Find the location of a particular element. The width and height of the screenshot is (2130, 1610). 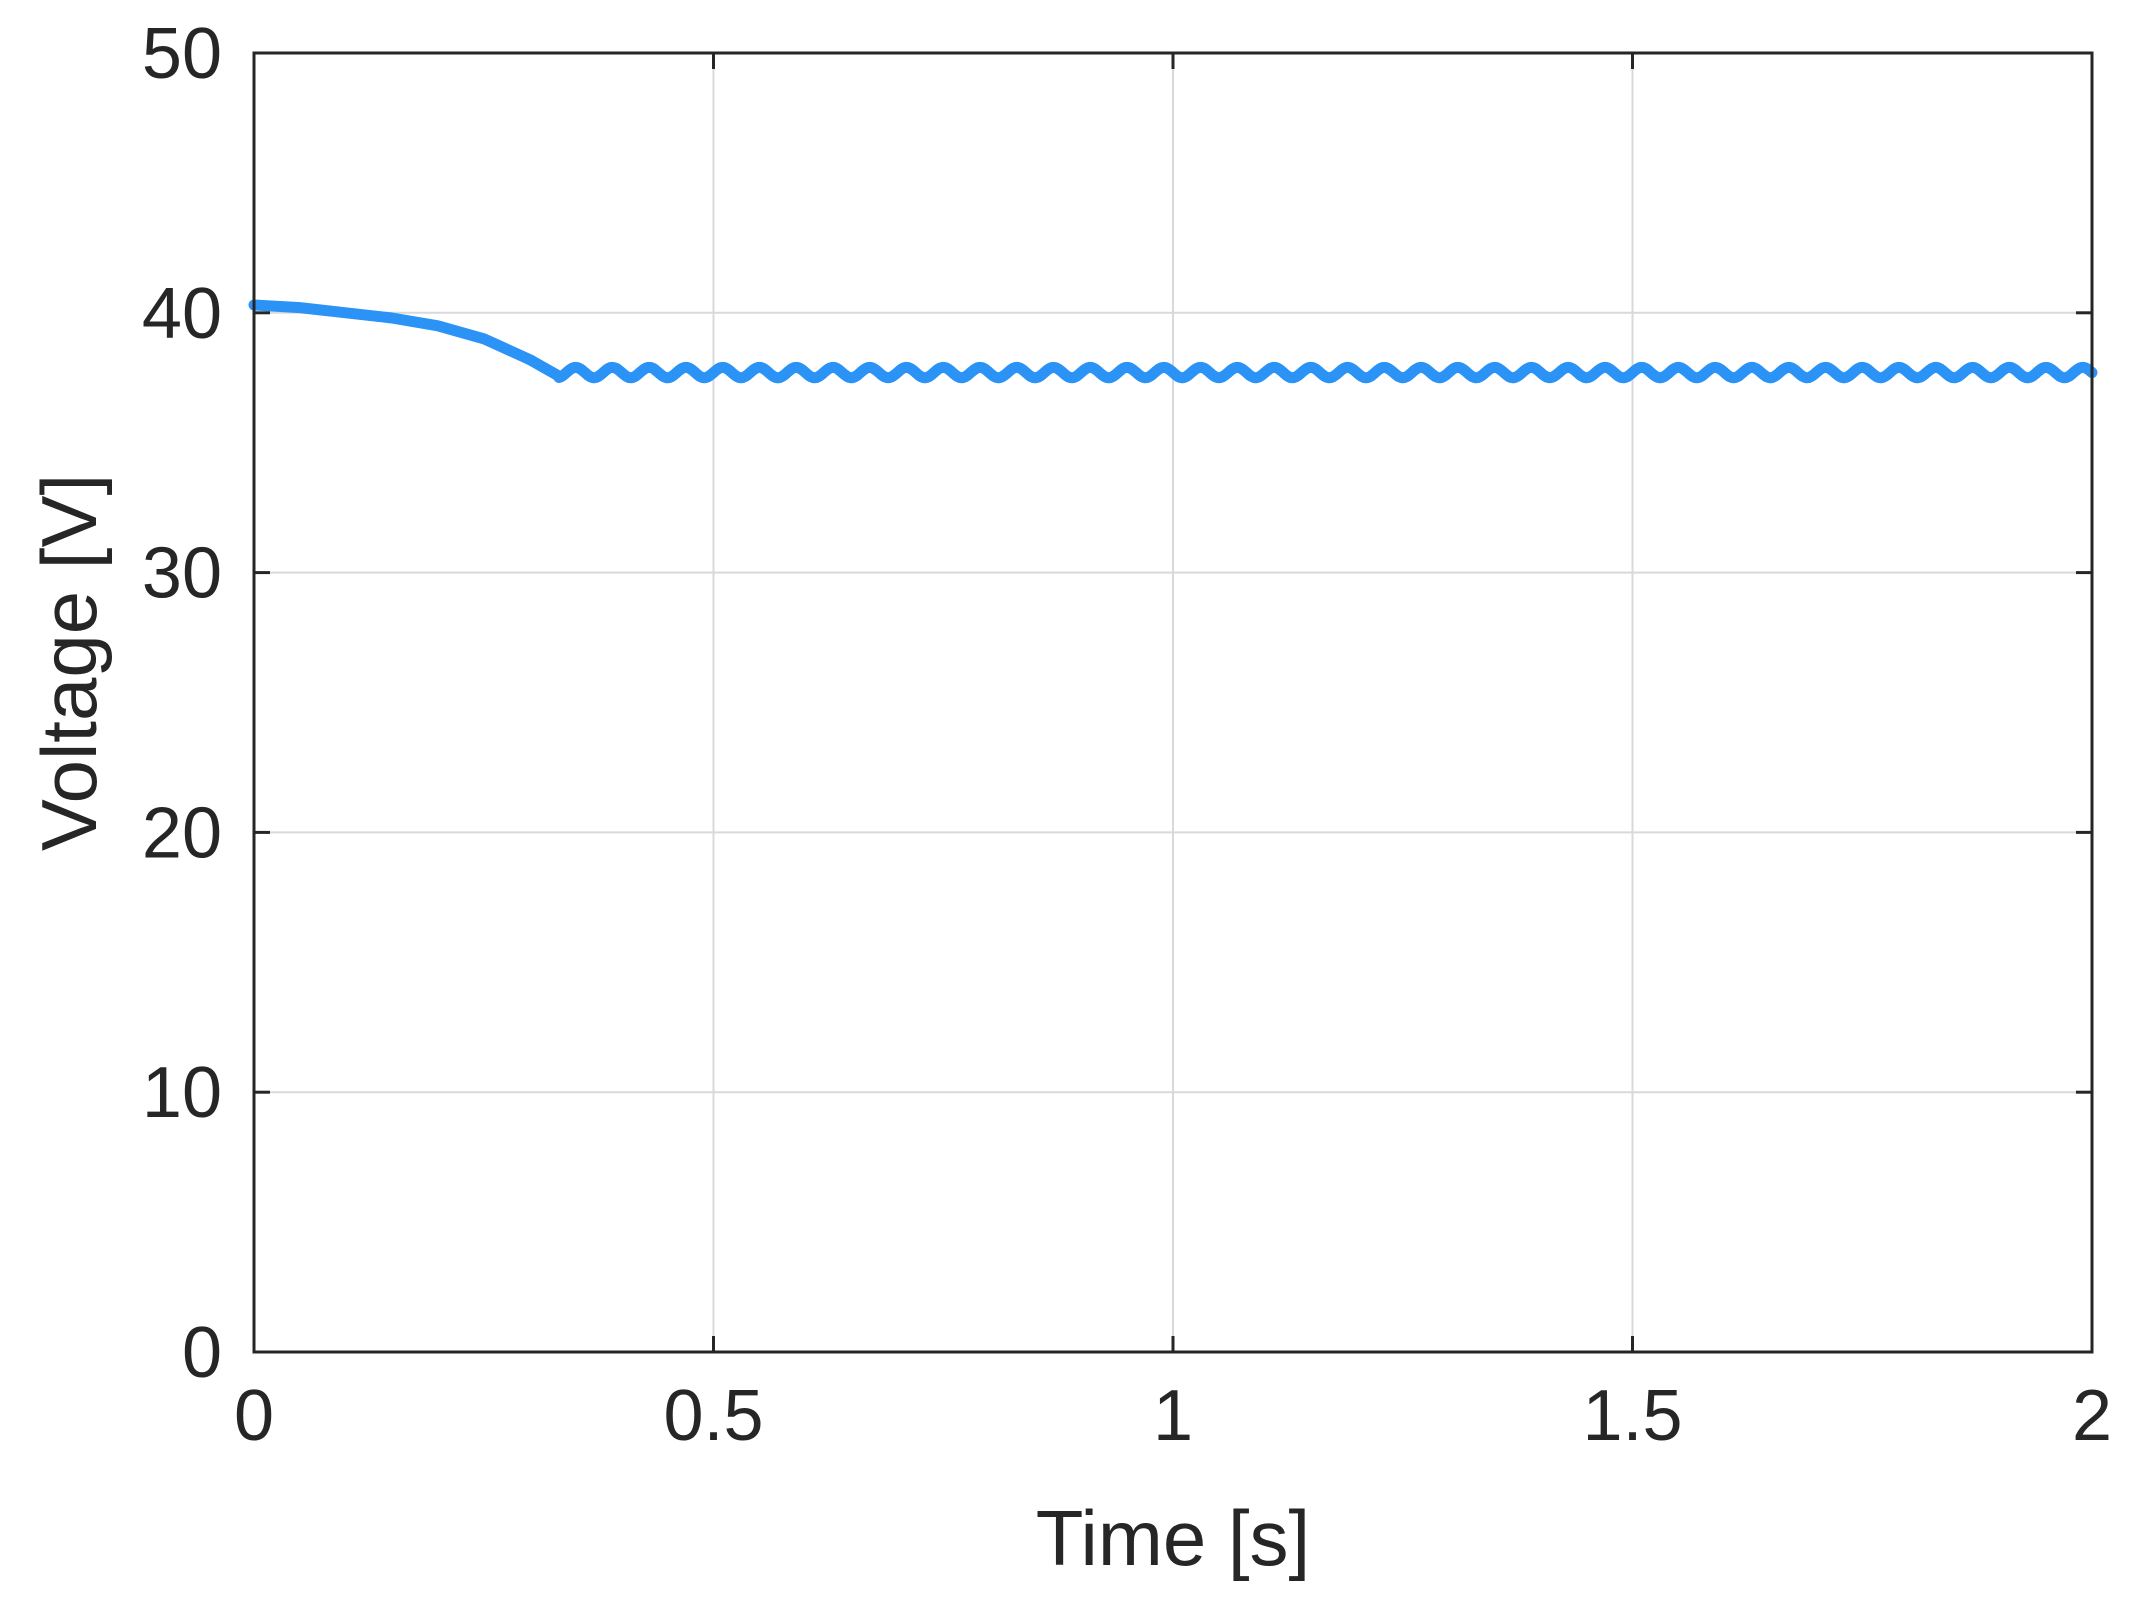

series-layer is located at coordinates (1173, 341).